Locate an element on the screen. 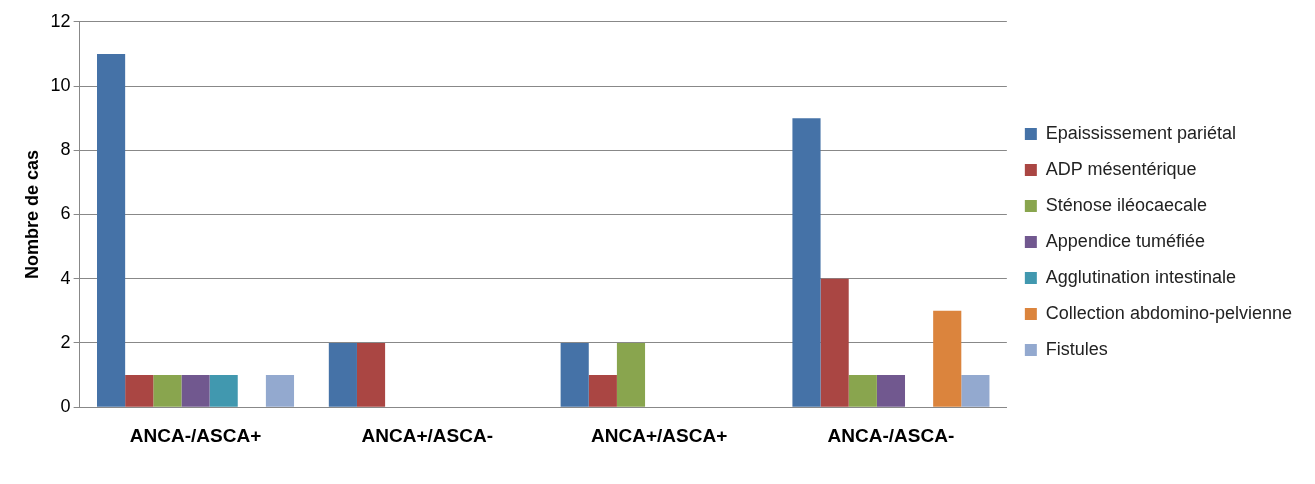 This screenshot has width=1315, height=484. y-tick-label: 0 is located at coordinates (65, 406).